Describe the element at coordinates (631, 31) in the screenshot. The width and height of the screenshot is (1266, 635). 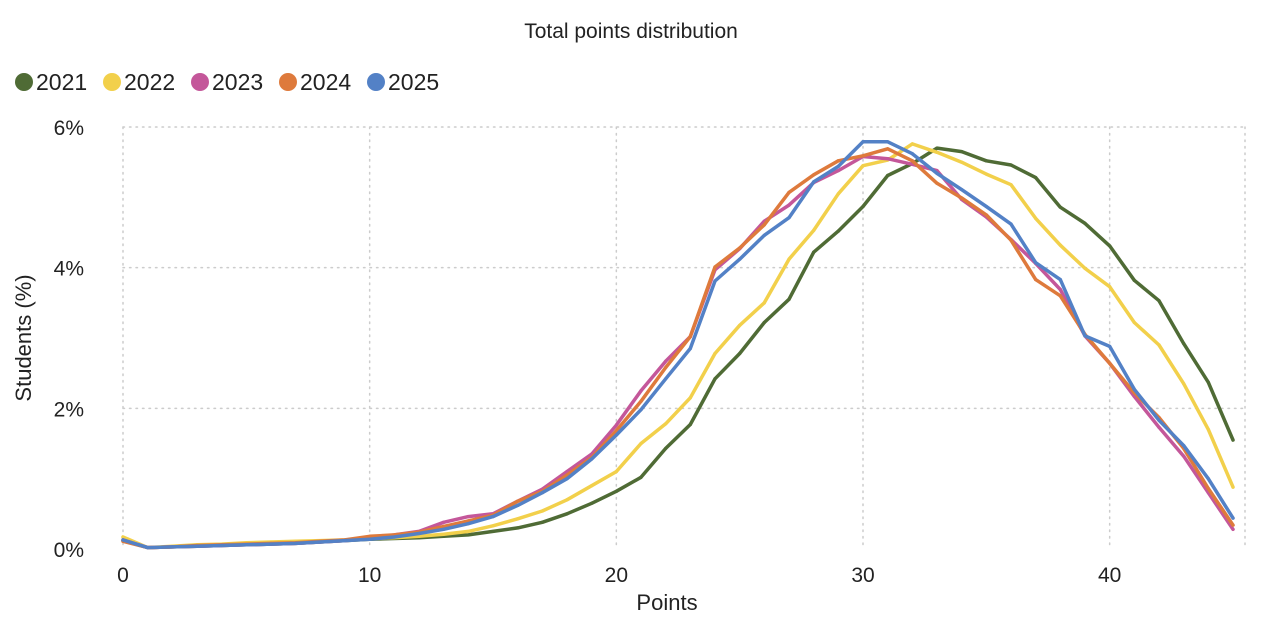
I see `chart-title: Total points distribution` at that location.